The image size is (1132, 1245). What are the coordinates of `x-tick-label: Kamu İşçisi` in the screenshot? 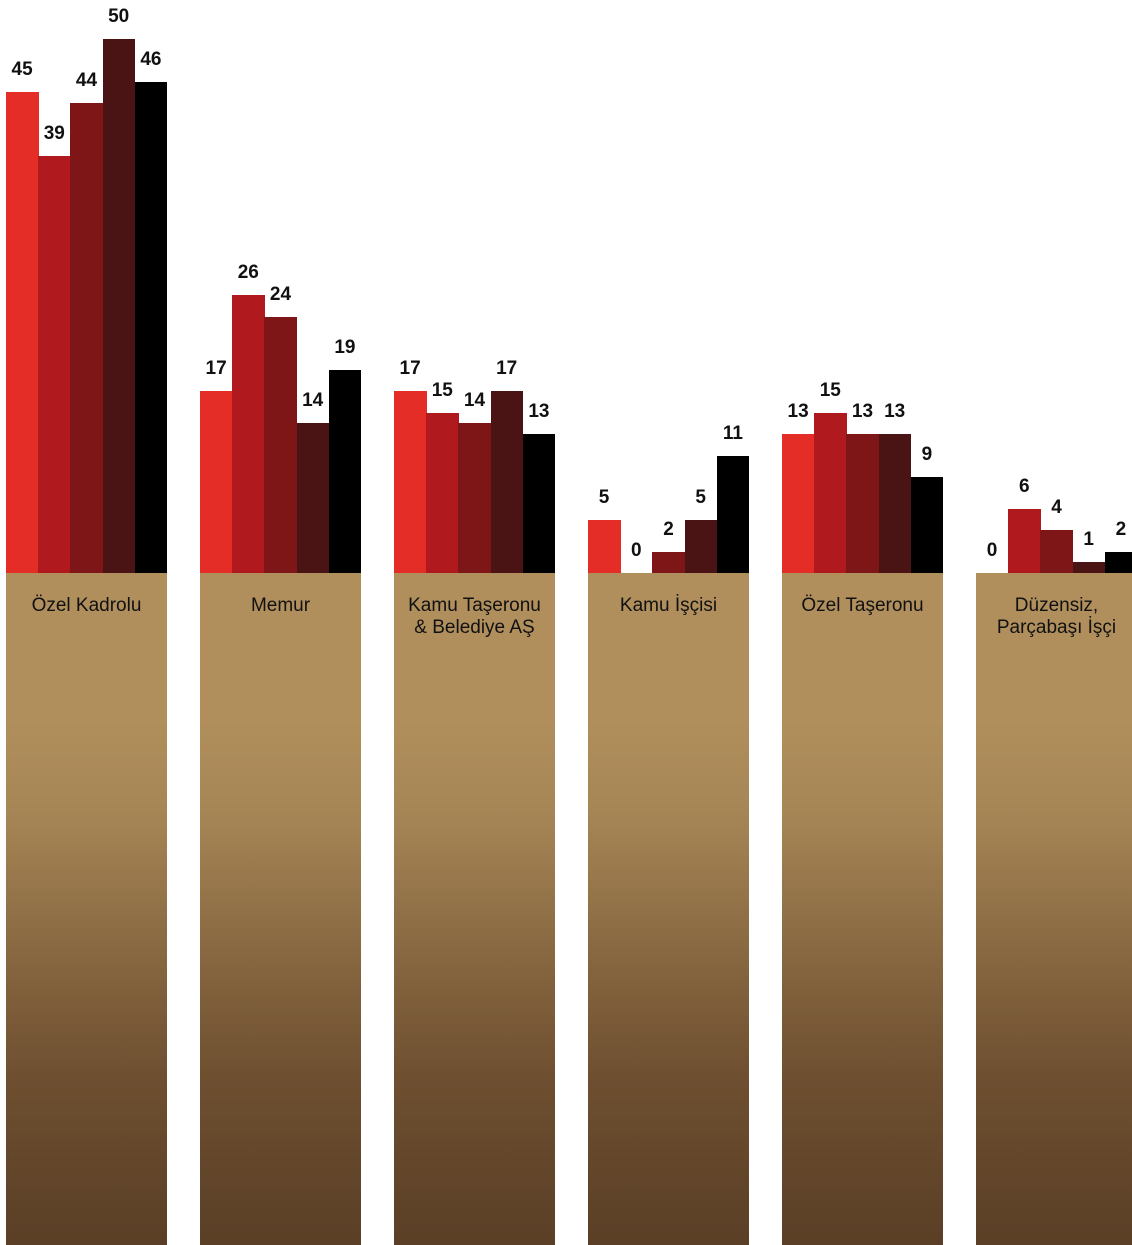 It's located at (668, 605).